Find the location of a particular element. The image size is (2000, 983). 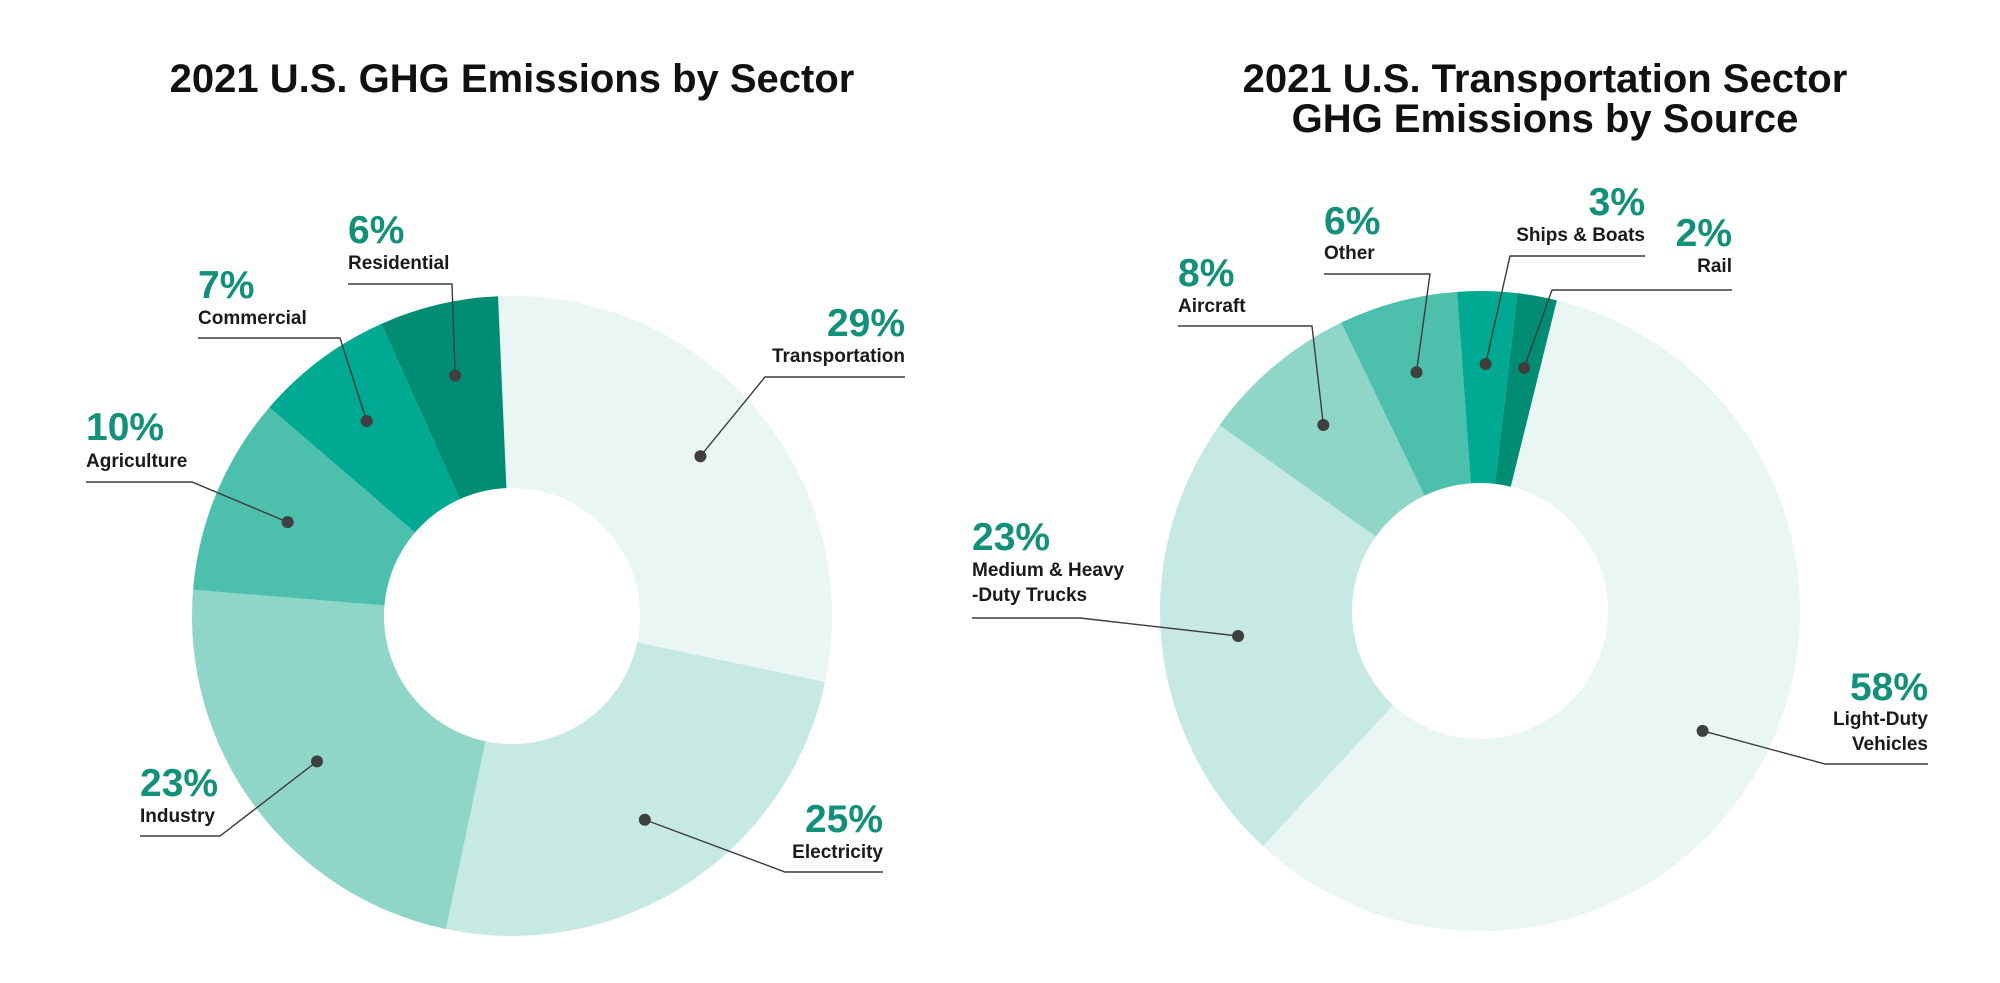

slice-electricity is located at coordinates (636, 789).